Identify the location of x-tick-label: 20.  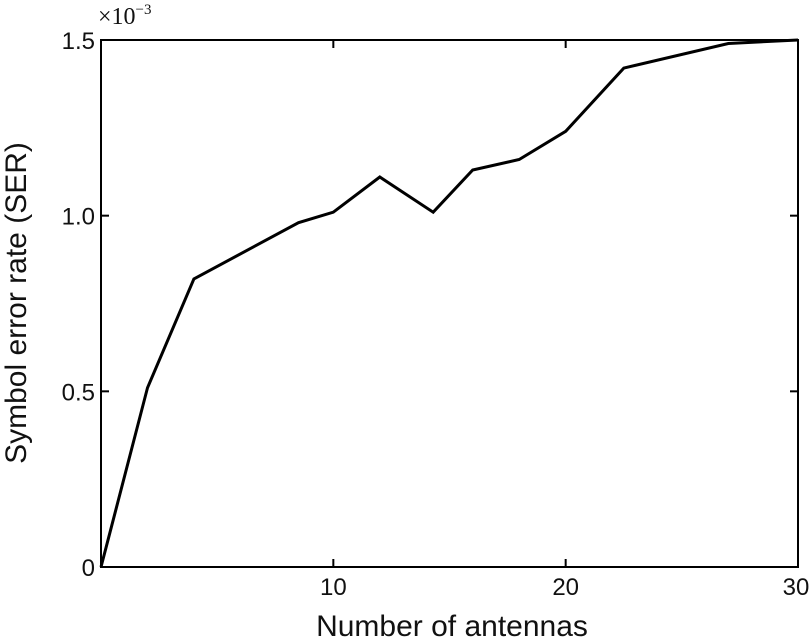
(565, 587).